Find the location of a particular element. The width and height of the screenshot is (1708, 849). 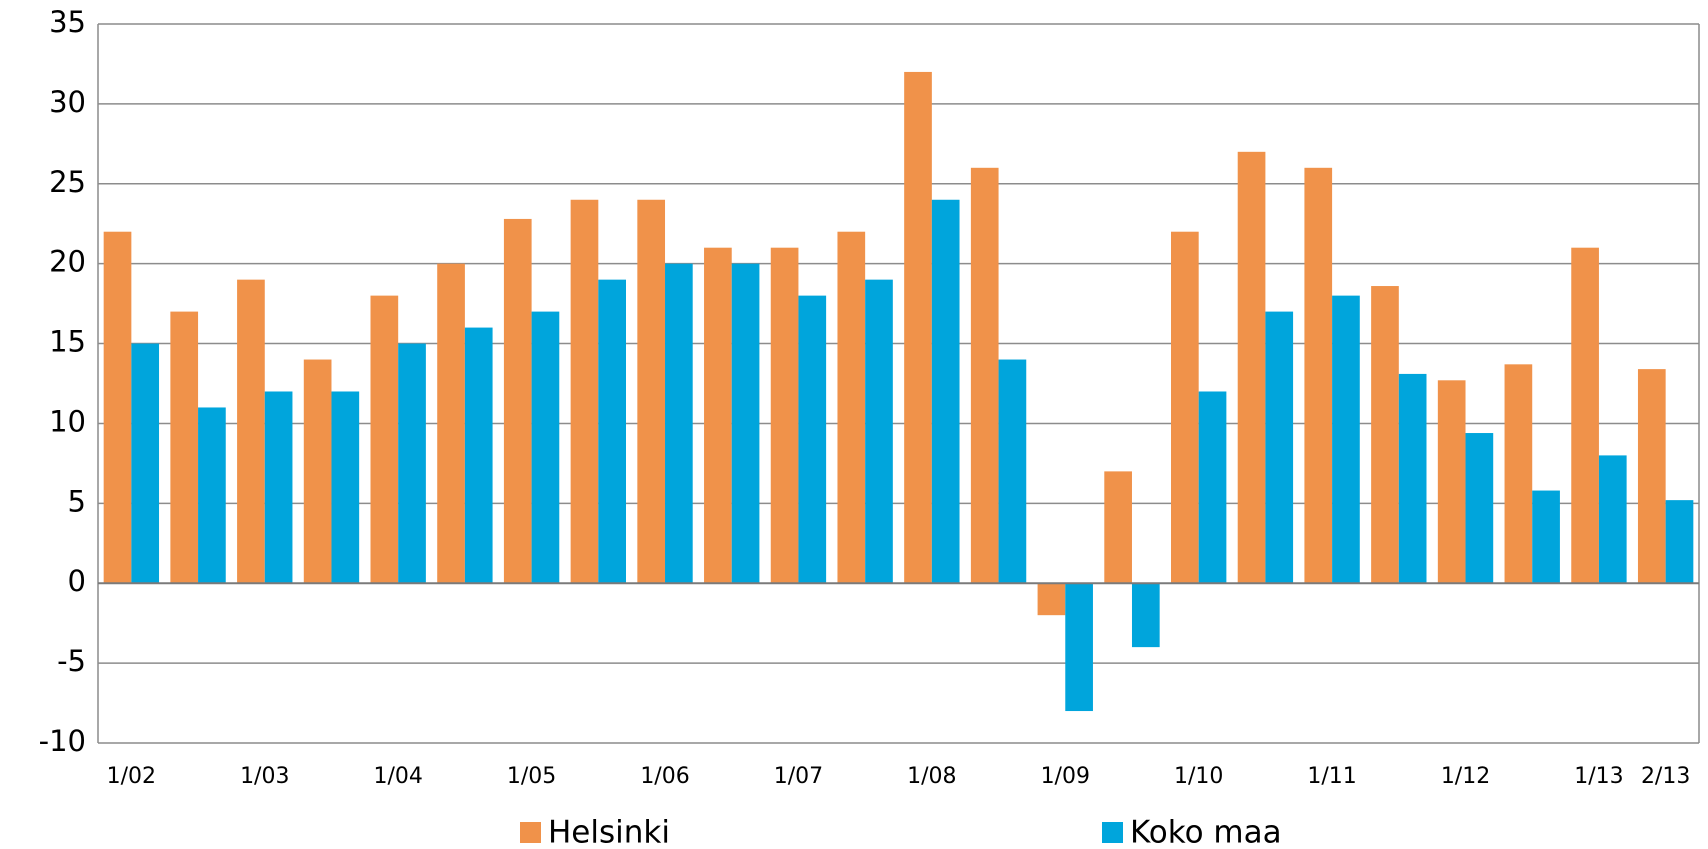

x-tick-label: 1/10 is located at coordinates (1198, 776).